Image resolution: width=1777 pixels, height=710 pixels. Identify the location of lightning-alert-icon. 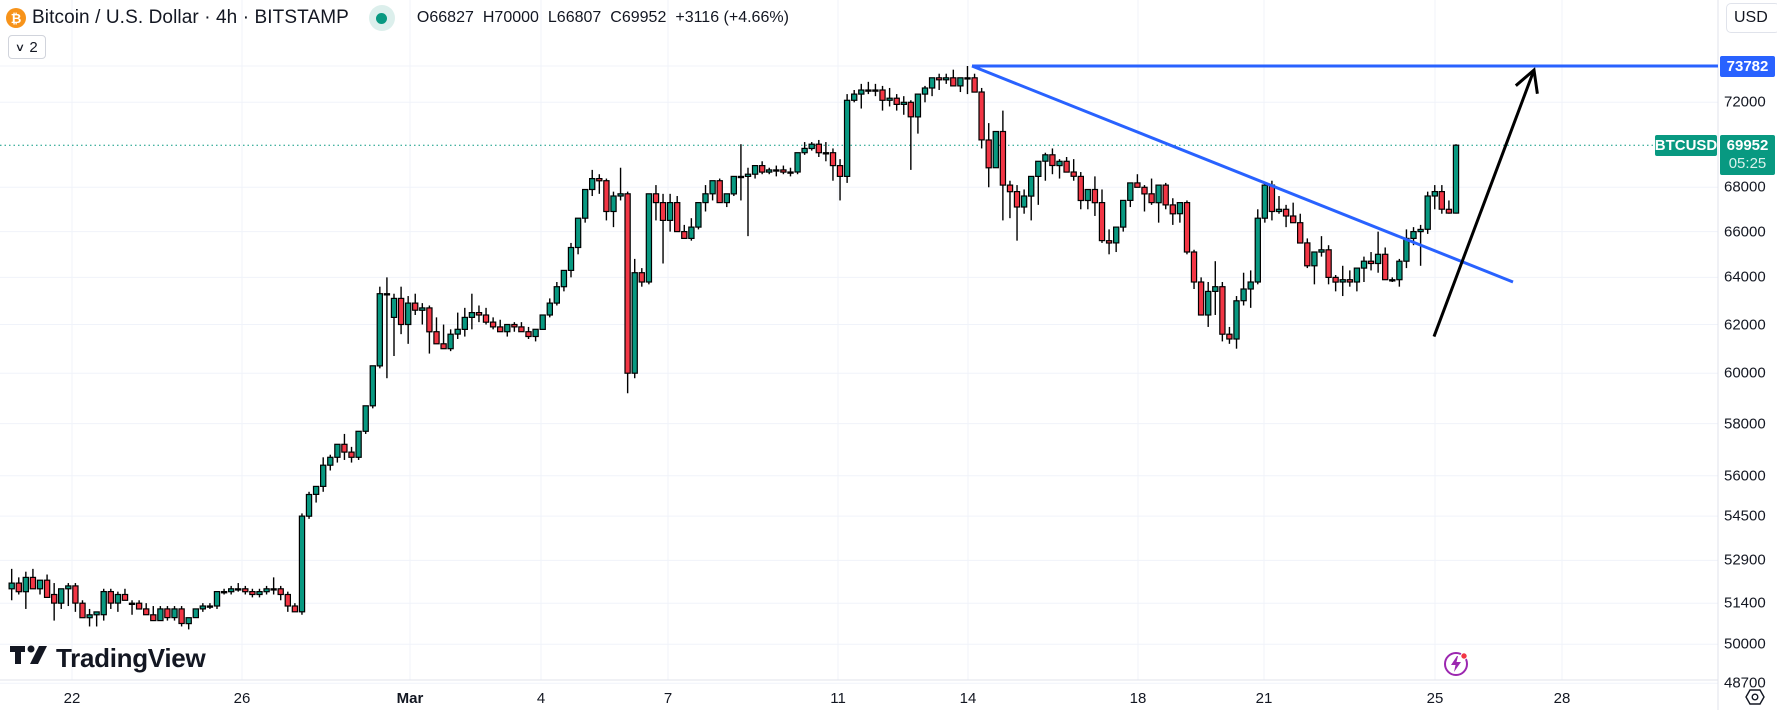
(1456, 664).